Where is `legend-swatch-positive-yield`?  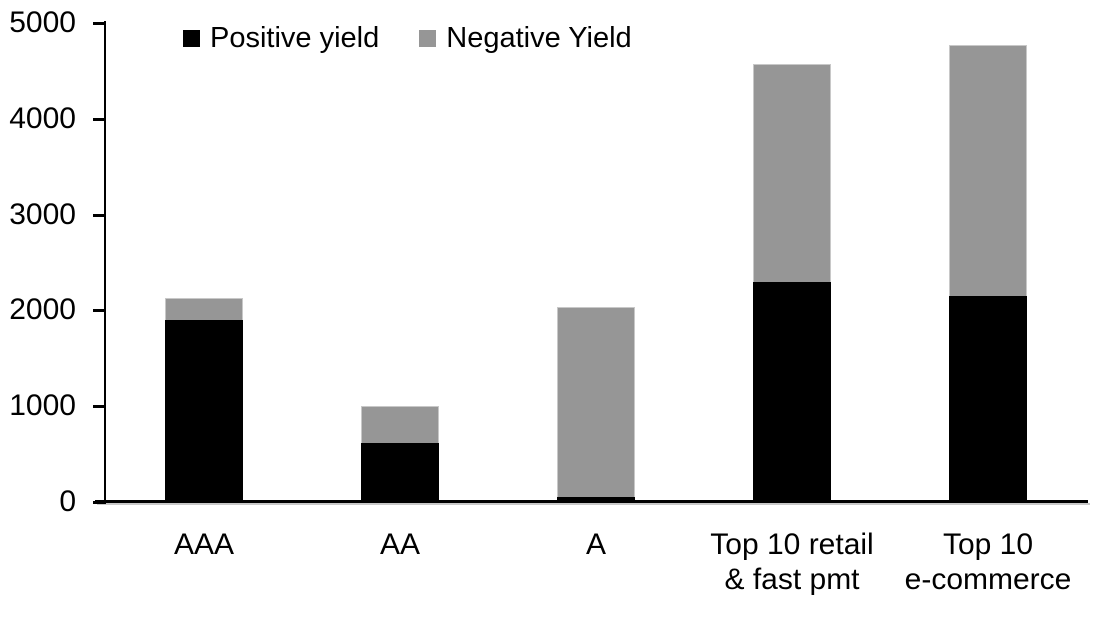
legend-swatch-positive-yield is located at coordinates (191, 38).